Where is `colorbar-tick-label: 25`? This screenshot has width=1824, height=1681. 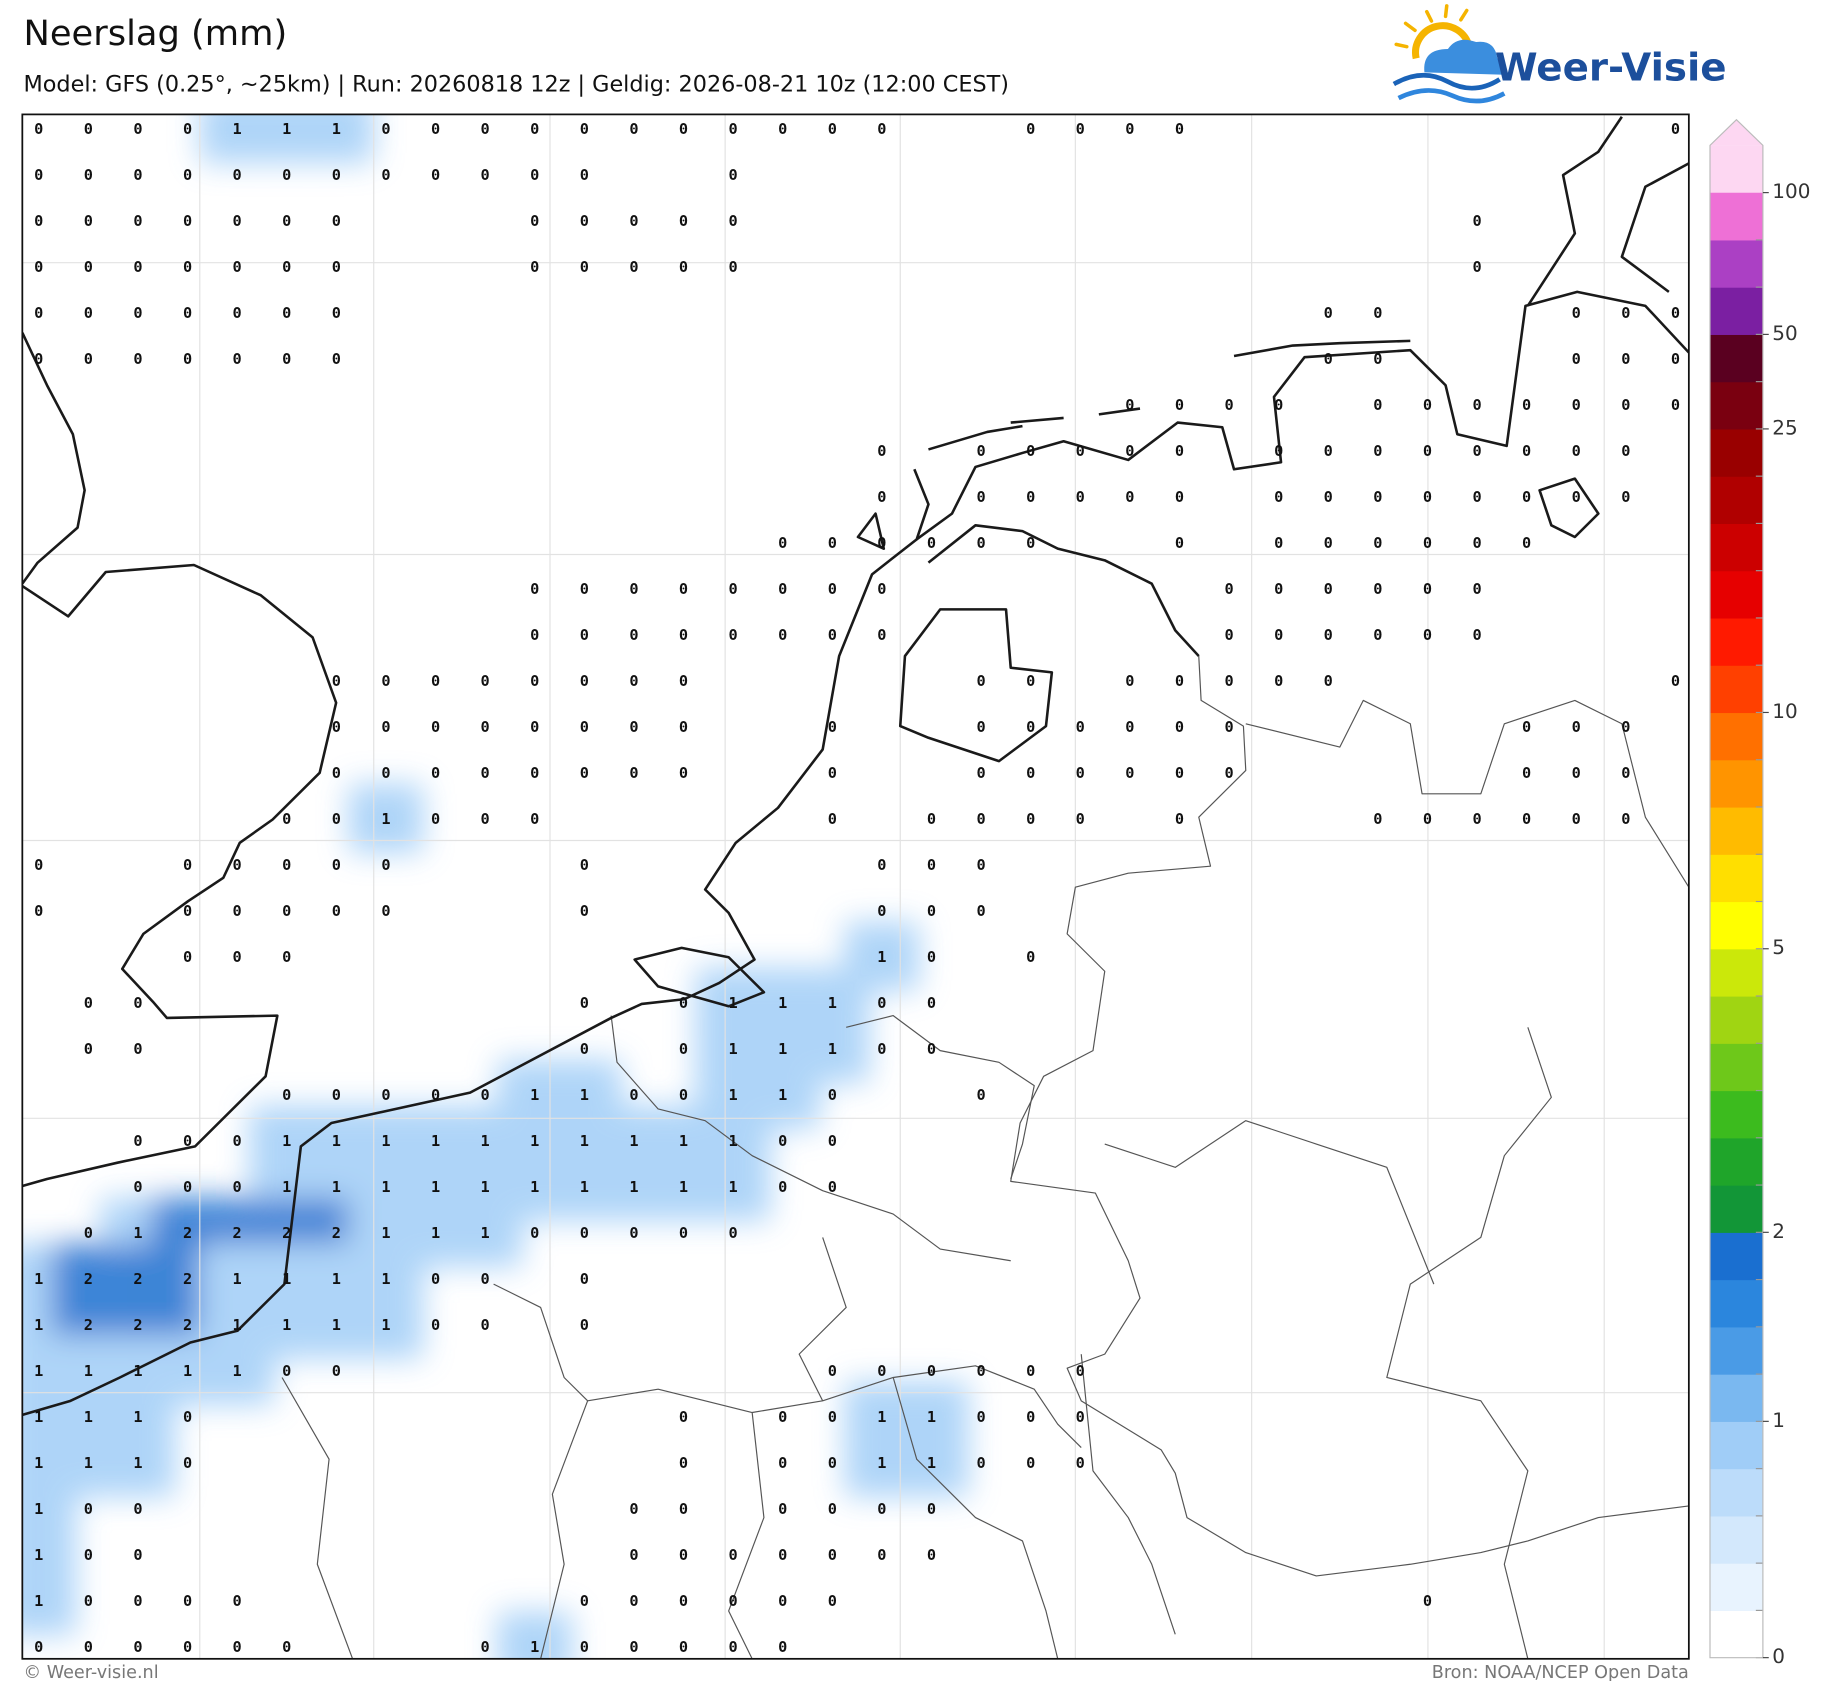 colorbar-tick-label: 25 is located at coordinates (1784, 427).